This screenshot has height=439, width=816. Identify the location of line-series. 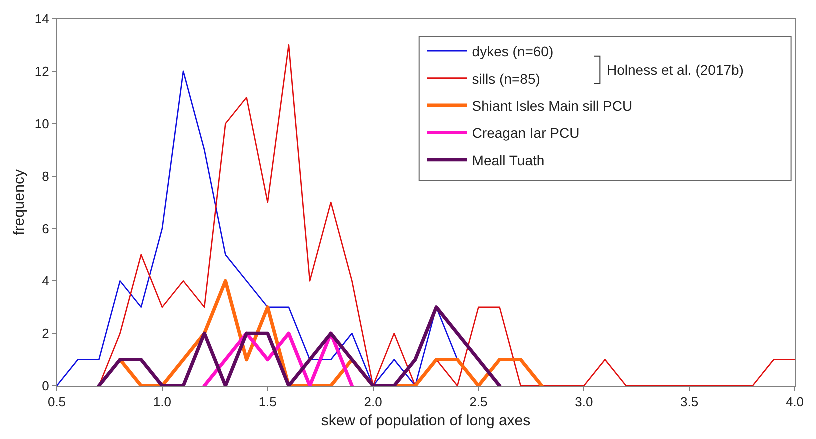
(299, 346).